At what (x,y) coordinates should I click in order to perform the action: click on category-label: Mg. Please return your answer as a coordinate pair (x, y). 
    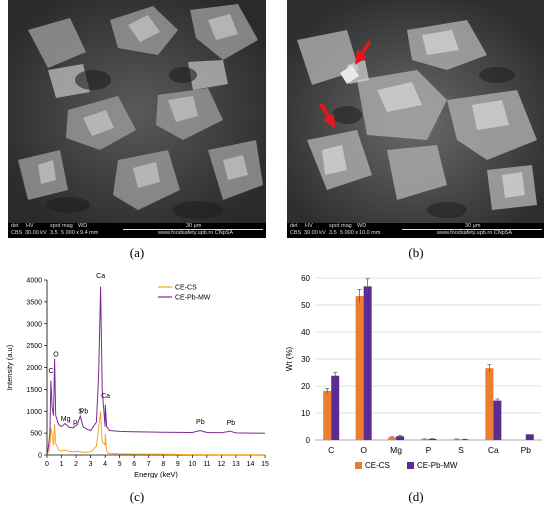
    Looking at the image, I should click on (396, 450).